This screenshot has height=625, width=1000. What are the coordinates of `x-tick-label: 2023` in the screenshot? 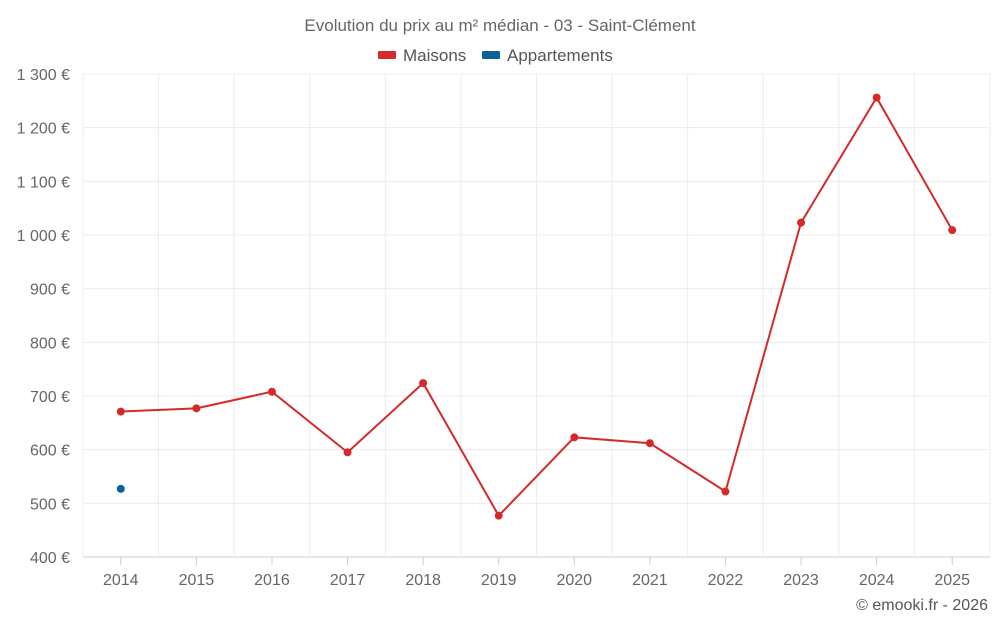 It's located at (801, 580).